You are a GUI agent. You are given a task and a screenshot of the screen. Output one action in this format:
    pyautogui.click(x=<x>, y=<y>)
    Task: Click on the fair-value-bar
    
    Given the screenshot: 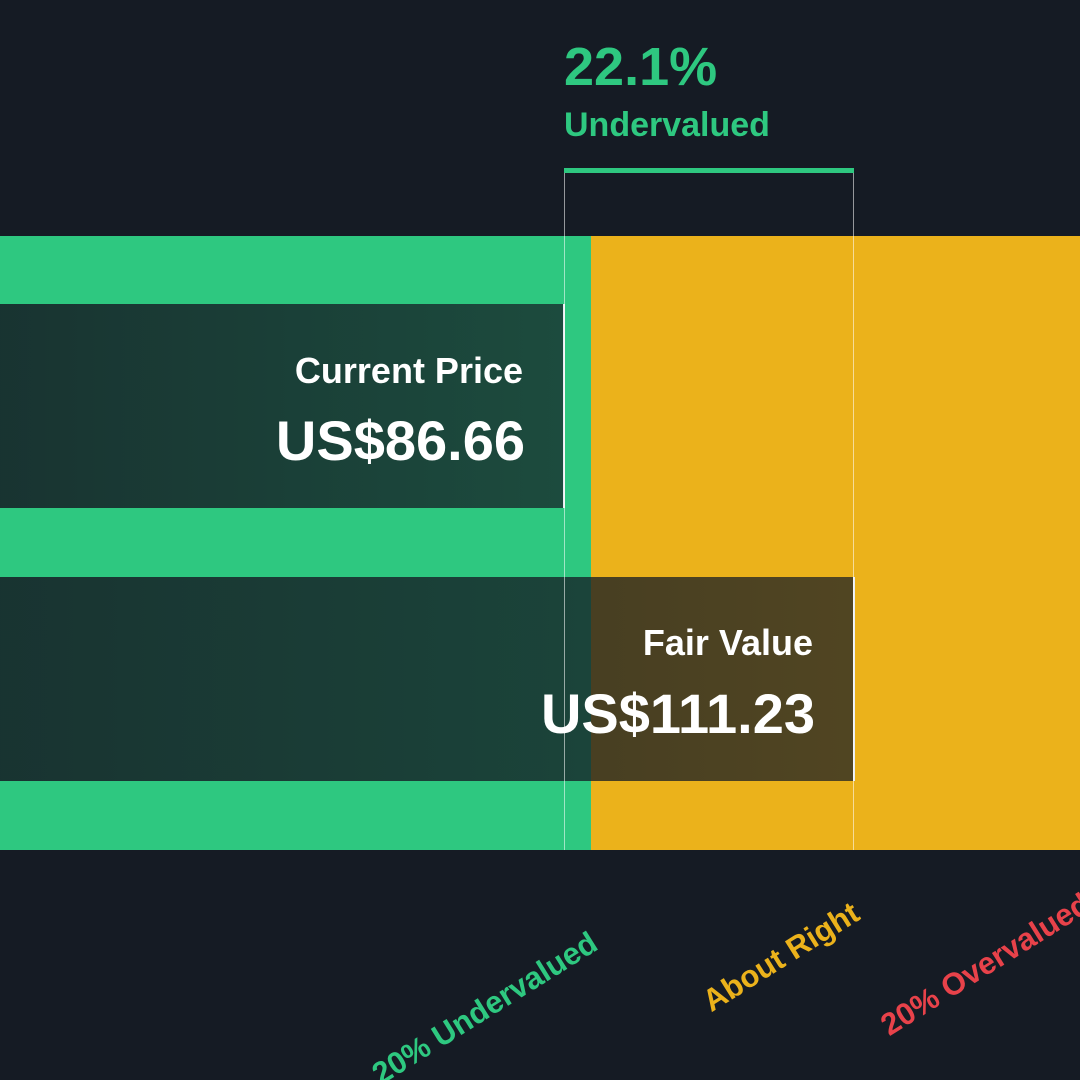 What is the action you would take?
    pyautogui.click(x=427, y=679)
    